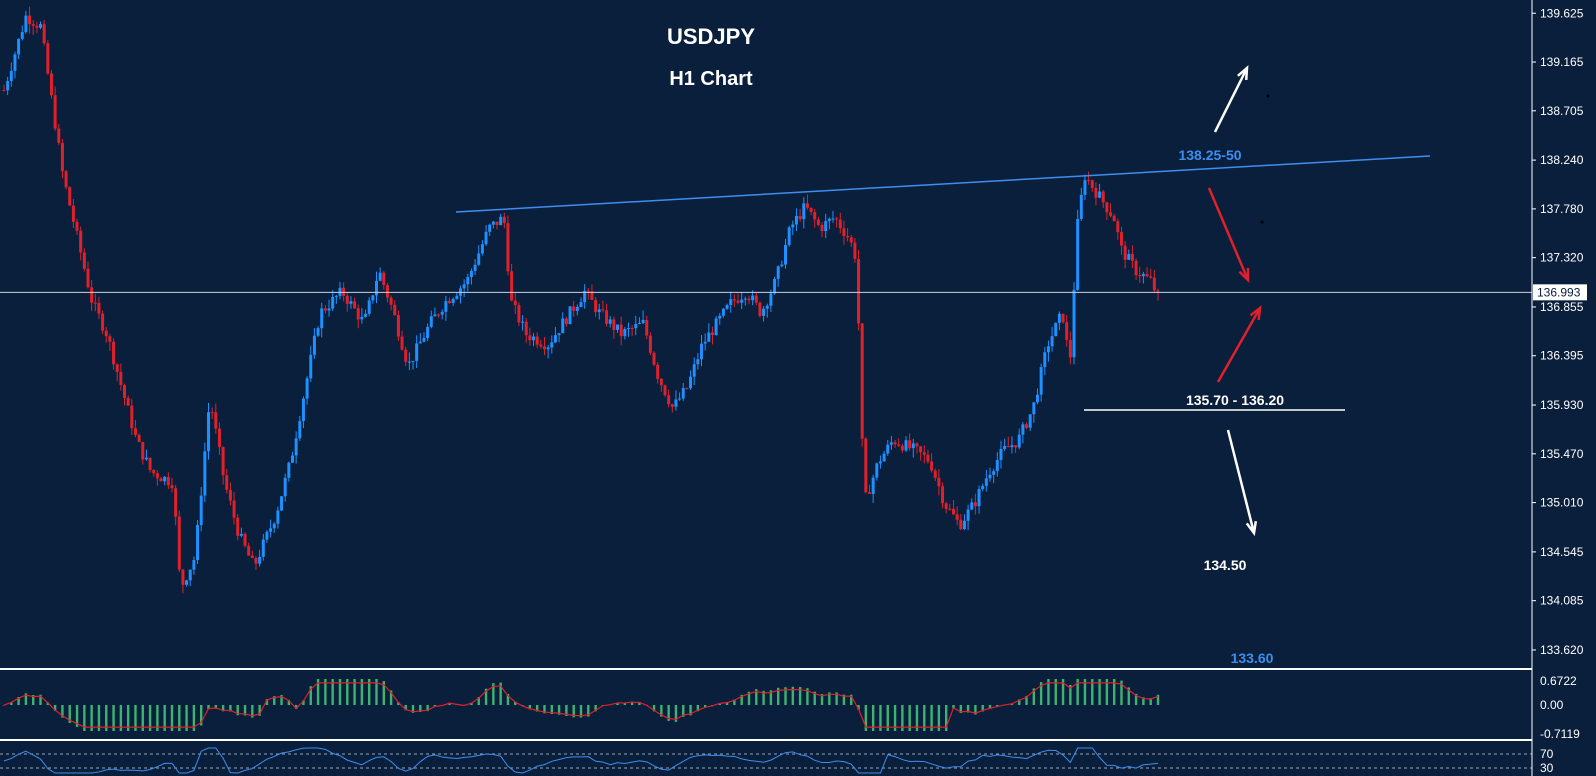 The height and width of the screenshot is (776, 1596). I want to click on price-tick-label: 133.620, so click(1562, 650).